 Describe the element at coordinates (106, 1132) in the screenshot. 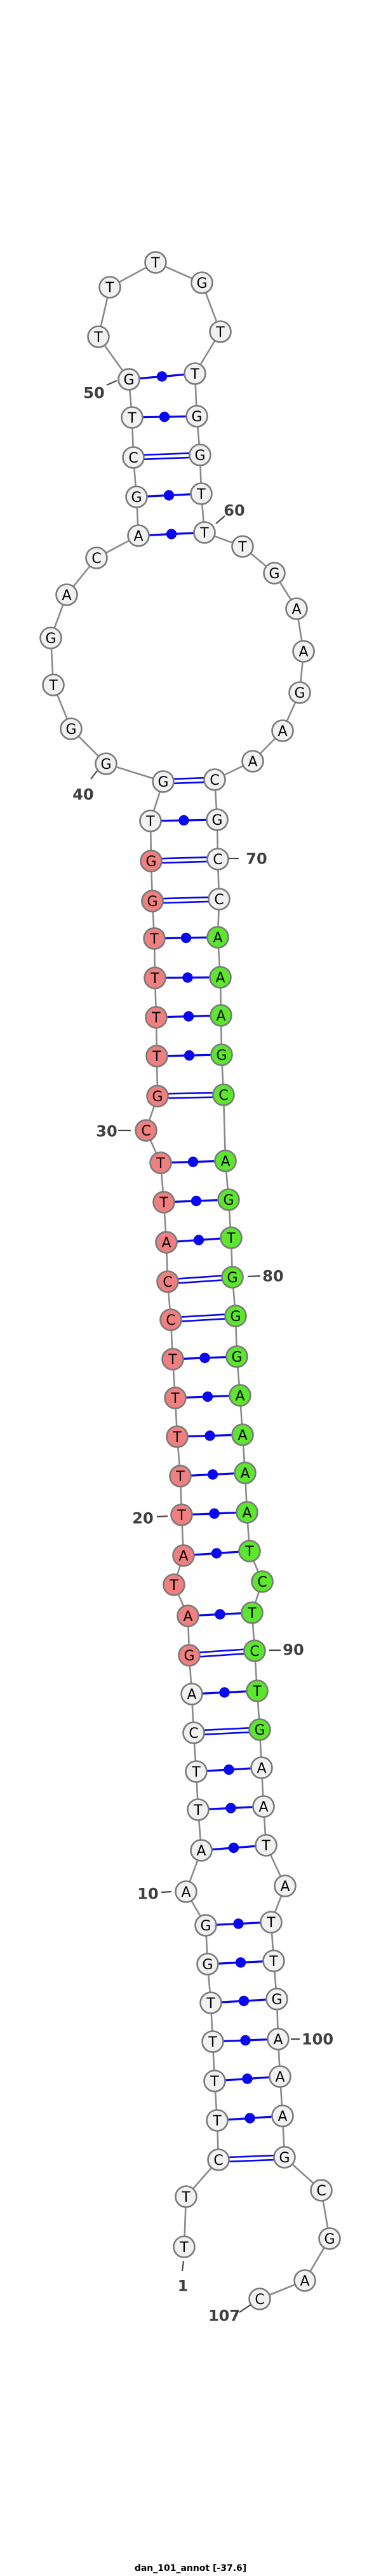

I see `position-label: 30` at that location.